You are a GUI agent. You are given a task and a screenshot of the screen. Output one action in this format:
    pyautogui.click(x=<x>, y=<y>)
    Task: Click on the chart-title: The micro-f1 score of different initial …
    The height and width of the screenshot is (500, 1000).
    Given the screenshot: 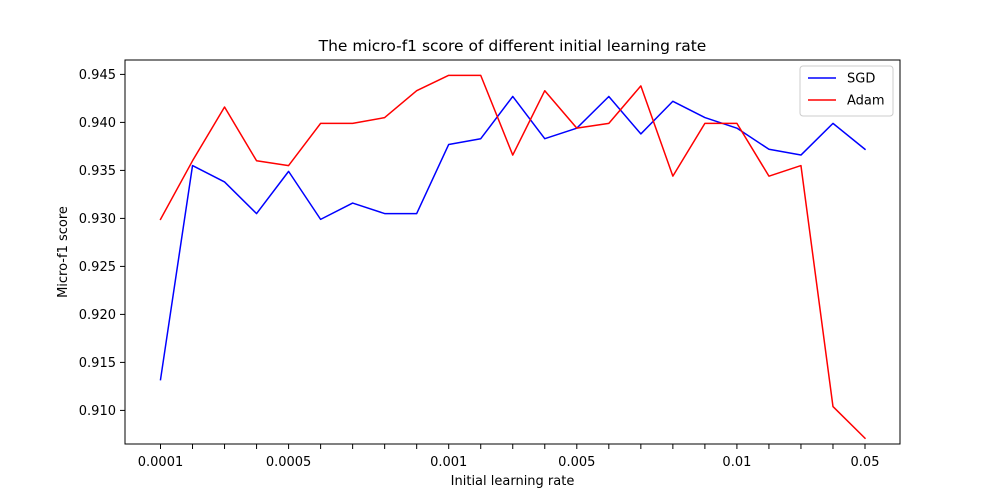 What is the action you would take?
    pyautogui.click(x=512, y=46)
    